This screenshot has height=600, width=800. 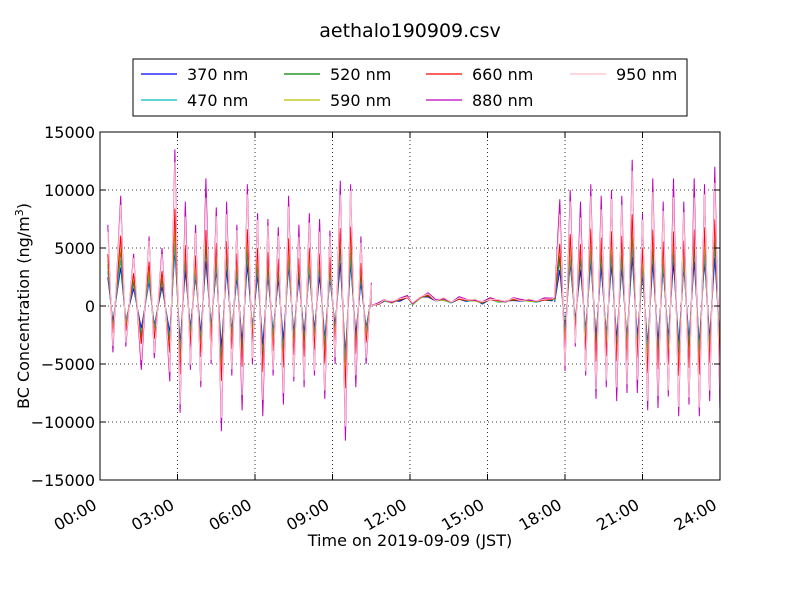 I want to click on x-tick-label-7: 21:00, so click(x=617, y=515).